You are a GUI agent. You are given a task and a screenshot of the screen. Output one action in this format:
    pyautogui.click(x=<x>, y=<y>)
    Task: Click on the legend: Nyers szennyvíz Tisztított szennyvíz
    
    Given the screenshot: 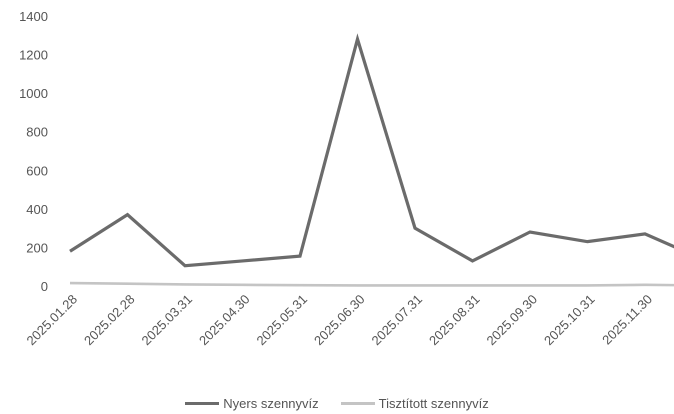 What is the action you would take?
    pyautogui.click(x=337, y=403)
    